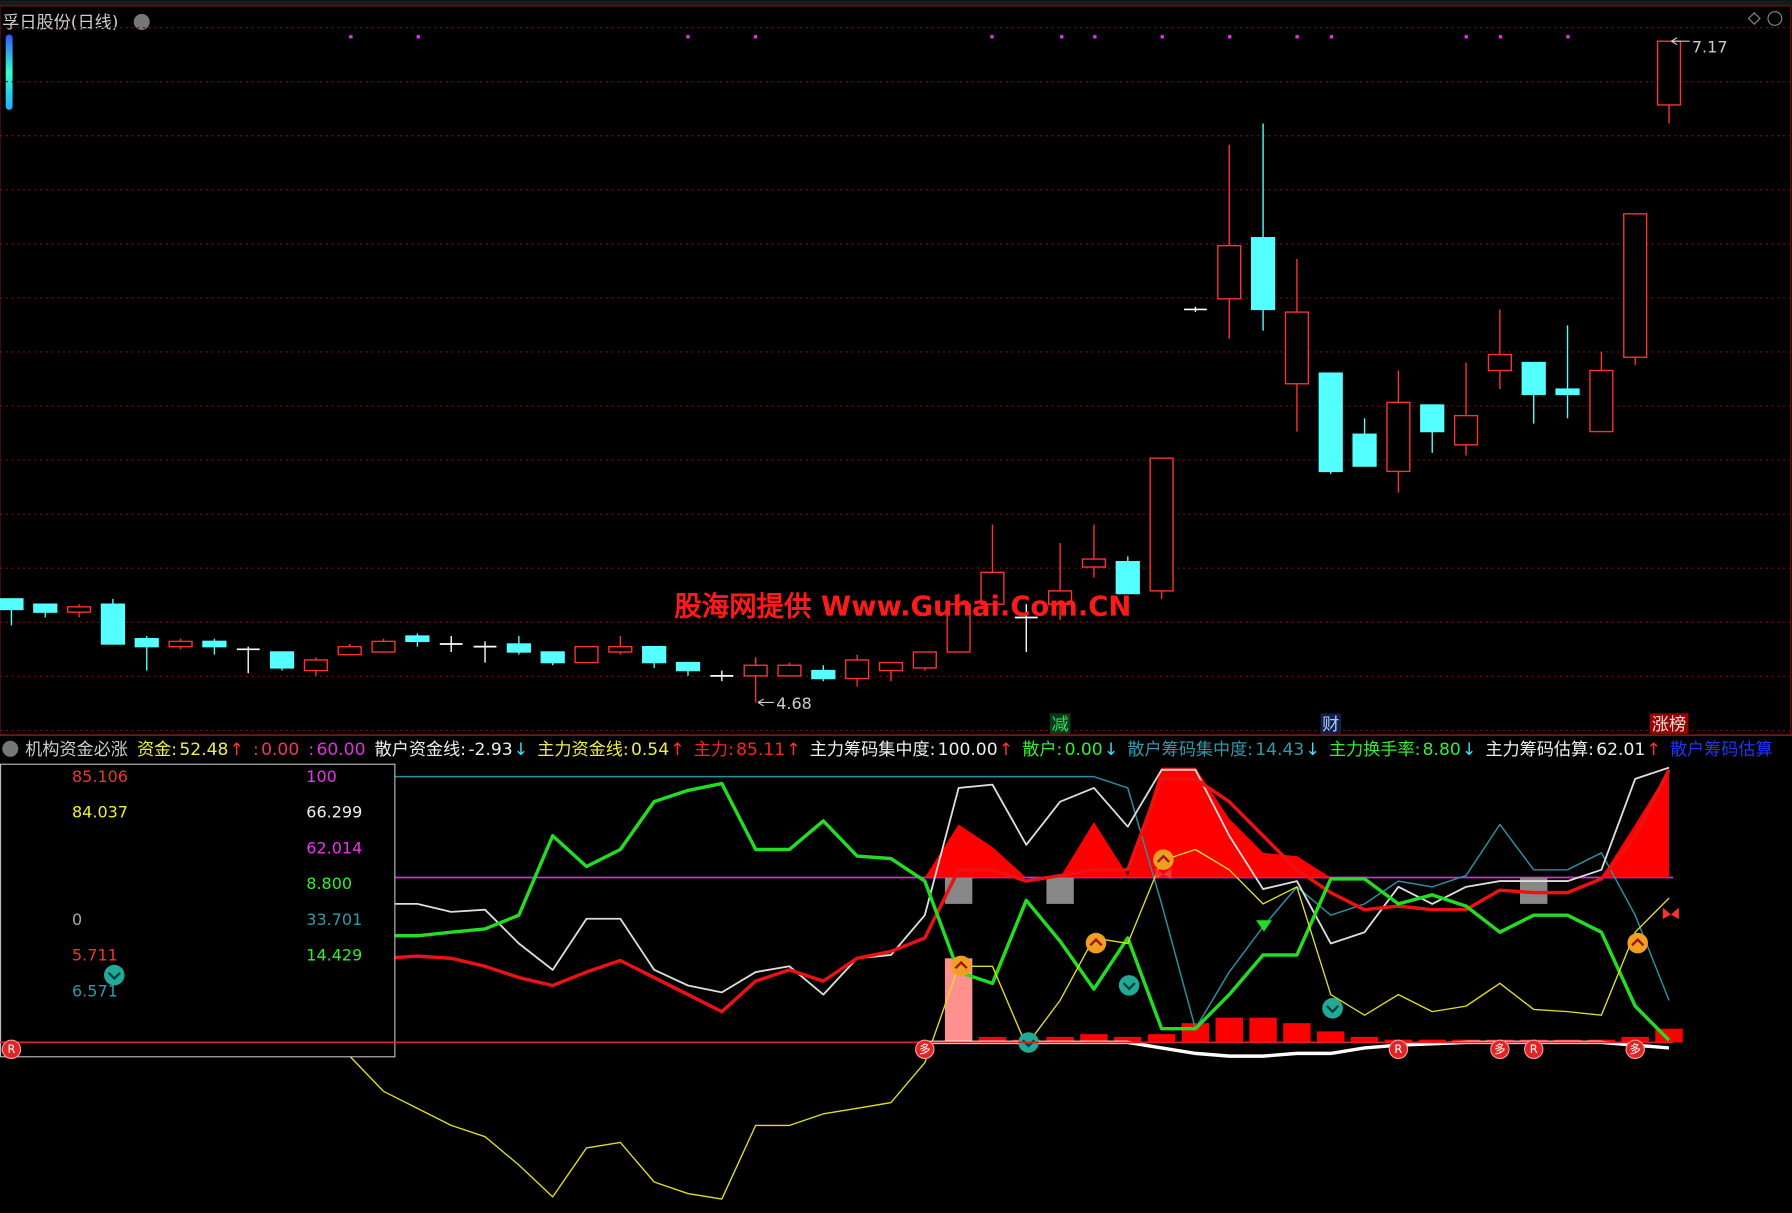 This screenshot has height=1213, width=1792. Describe the element at coordinates (1374, 750) in the screenshot. I see `legend-name: 主力换手率:` at that location.